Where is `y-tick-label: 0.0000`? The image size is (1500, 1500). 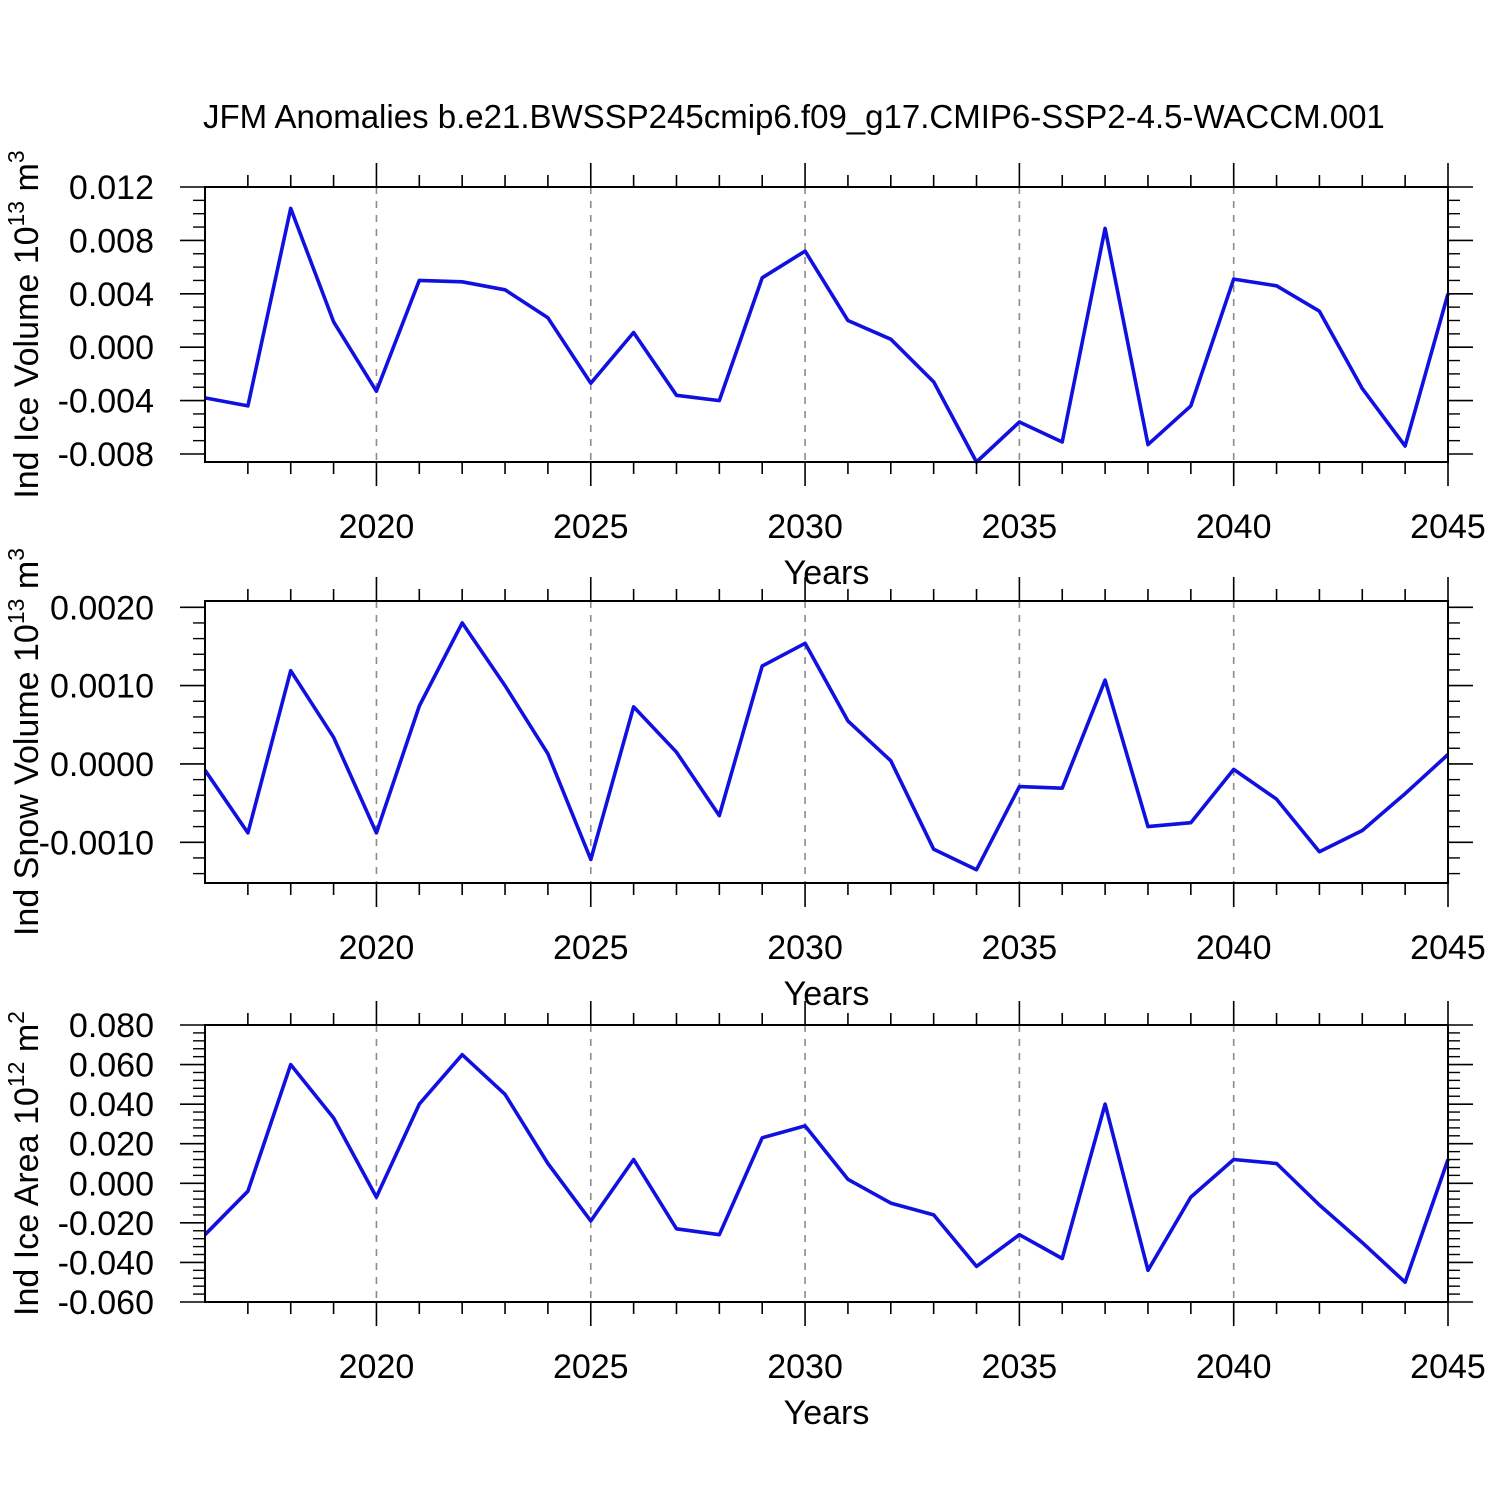 y-tick-label: 0.0000 is located at coordinates (102, 765).